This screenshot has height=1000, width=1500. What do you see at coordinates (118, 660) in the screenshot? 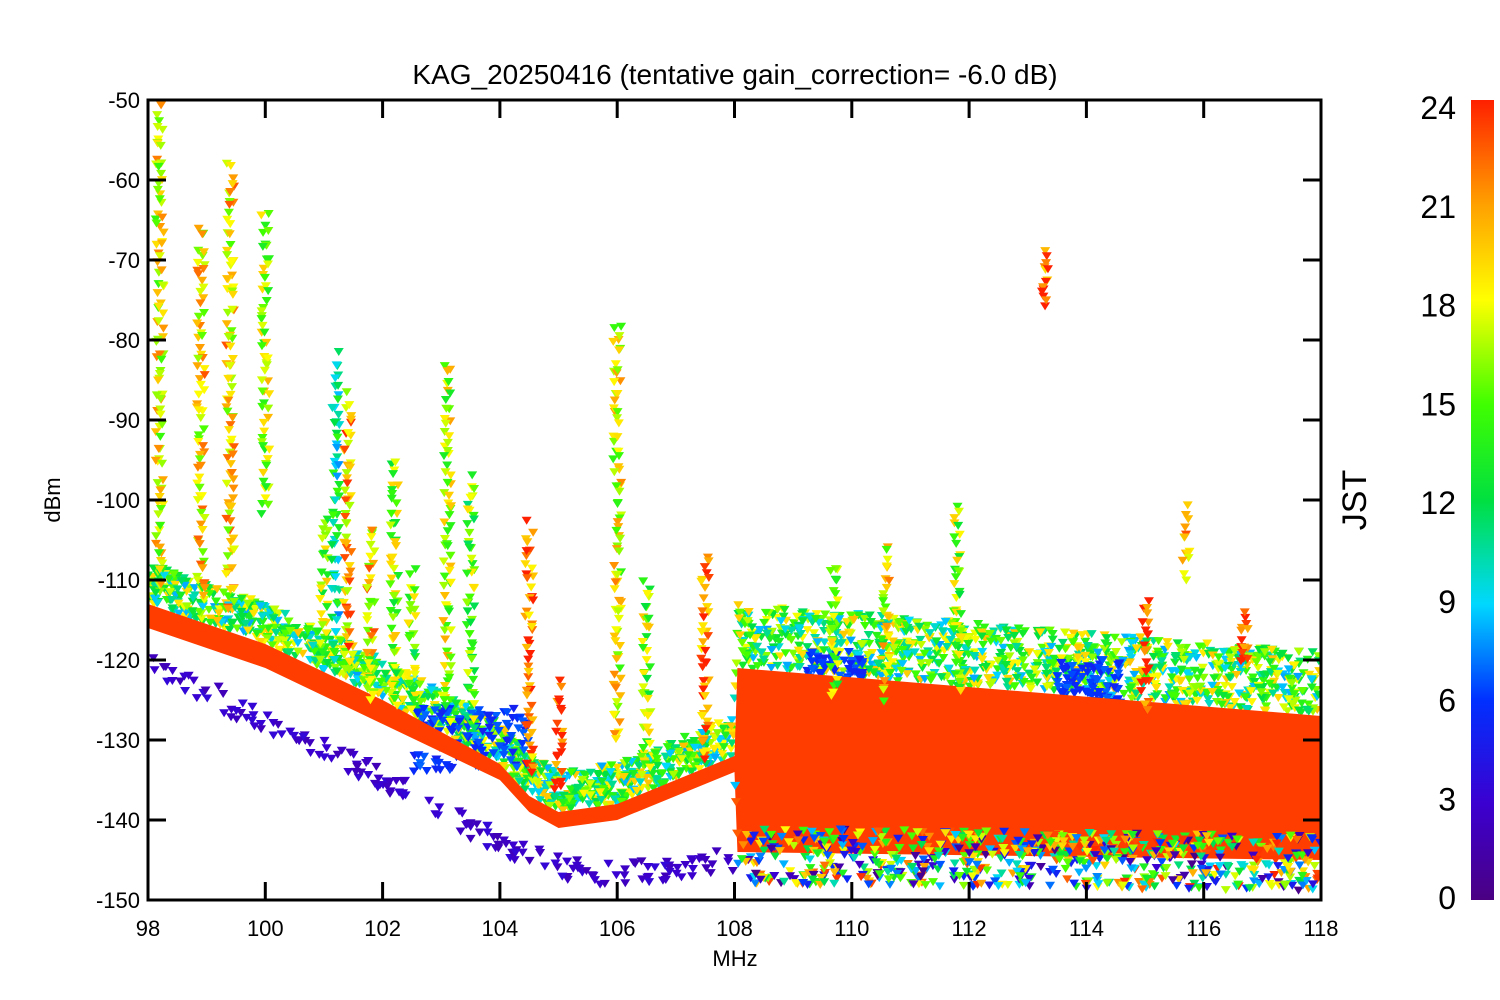
I see `y-tick-label: -120` at bounding box center [118, 660].